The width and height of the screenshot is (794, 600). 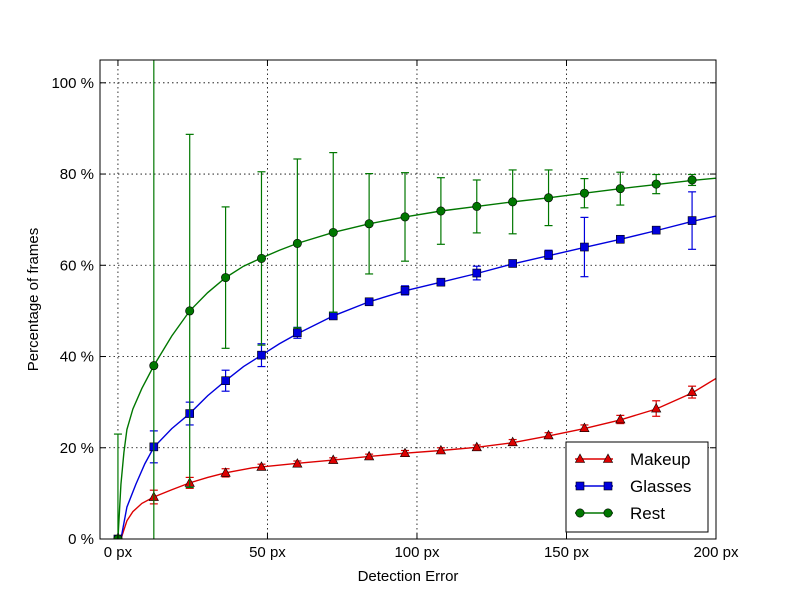 I want to click on x-axis-label: Detection Error, so click(x=408, y=576).